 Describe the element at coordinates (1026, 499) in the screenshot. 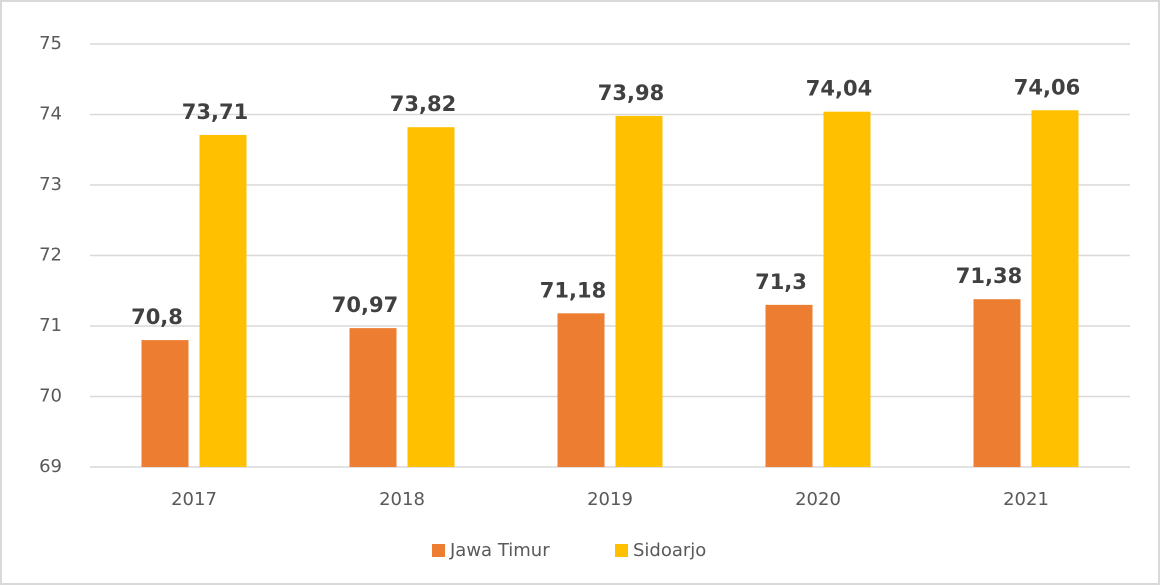

I see `x-tick-label: 2021` at that location.